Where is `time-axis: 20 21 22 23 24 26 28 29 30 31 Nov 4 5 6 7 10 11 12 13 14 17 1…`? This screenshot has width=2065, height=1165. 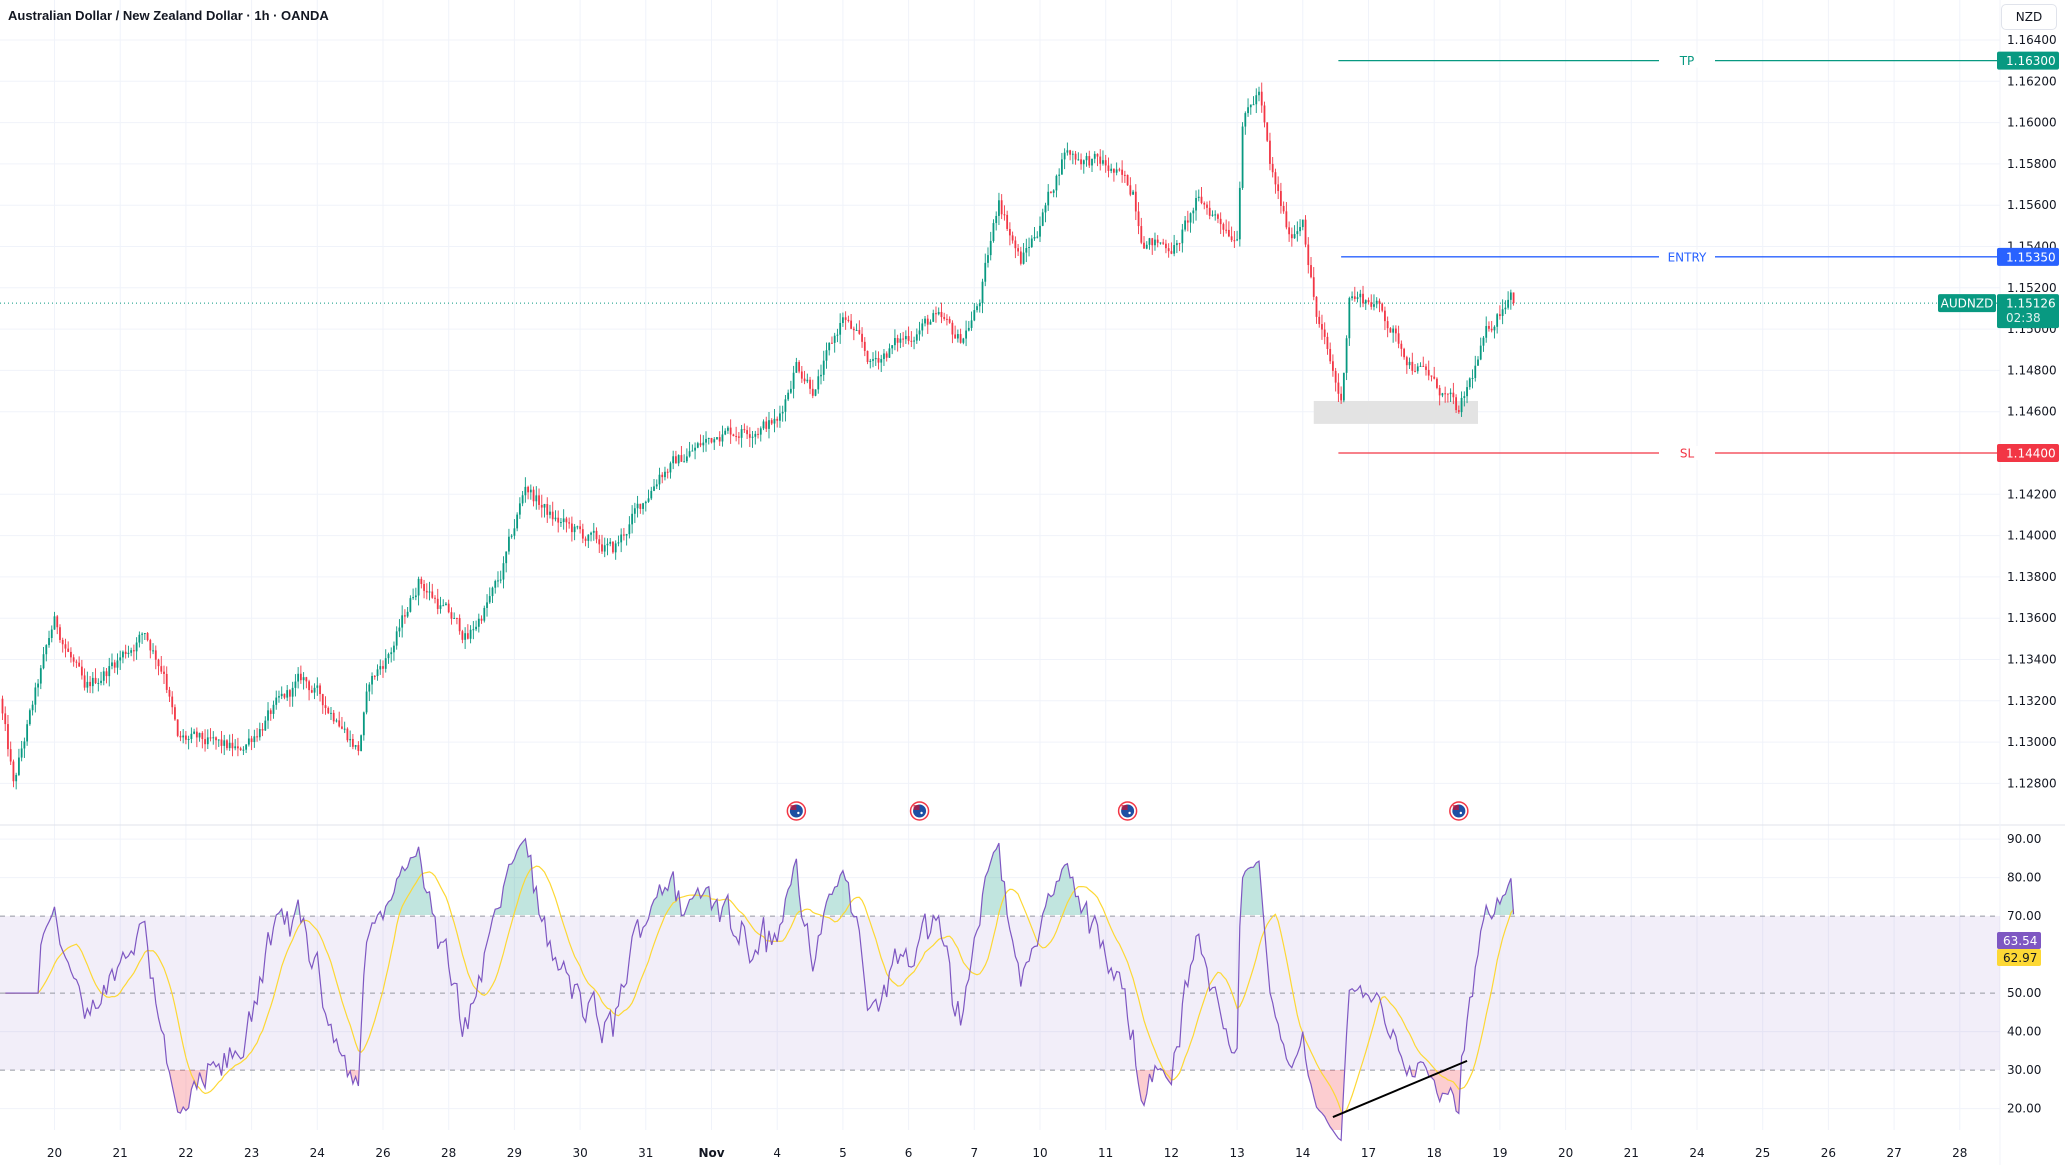 time-axis: 20 21 22 23 24 26 28 29 30 31 Nov 4 5 6 7 10 11 12 13 14 17 1… is located at coordinates (1007, 1153).